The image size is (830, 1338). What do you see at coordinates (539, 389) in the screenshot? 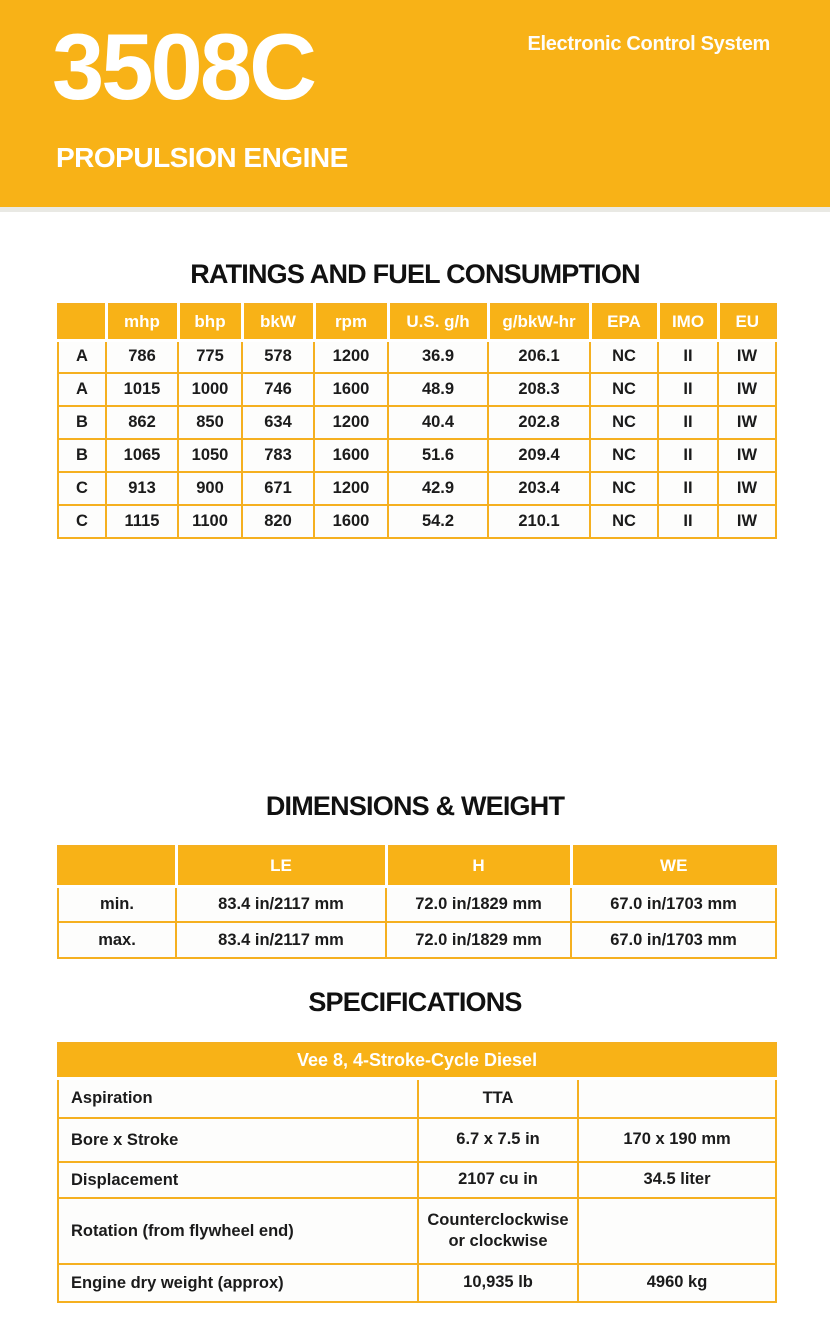
I see `rating-gbkwhr: 208.3` at bounding box center [539, 389].